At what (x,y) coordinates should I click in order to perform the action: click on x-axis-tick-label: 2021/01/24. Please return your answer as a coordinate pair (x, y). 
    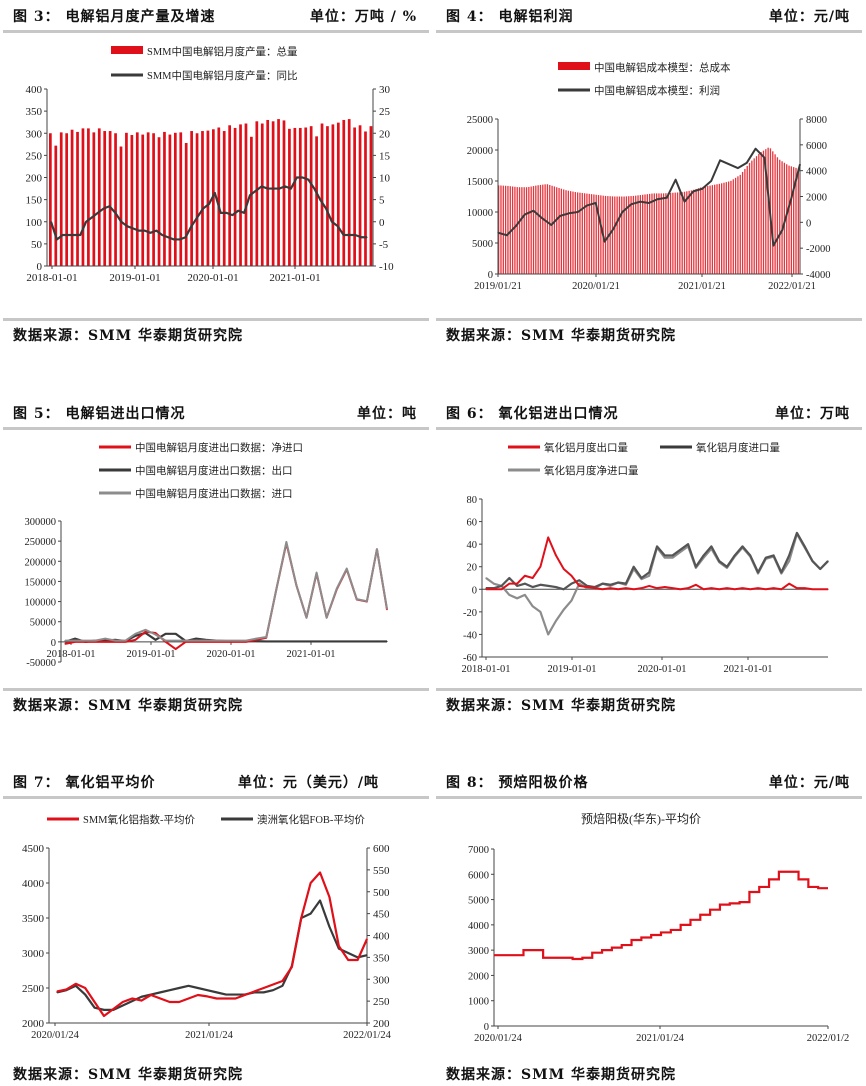
    Looking at the image, I should click on (209, 1035).